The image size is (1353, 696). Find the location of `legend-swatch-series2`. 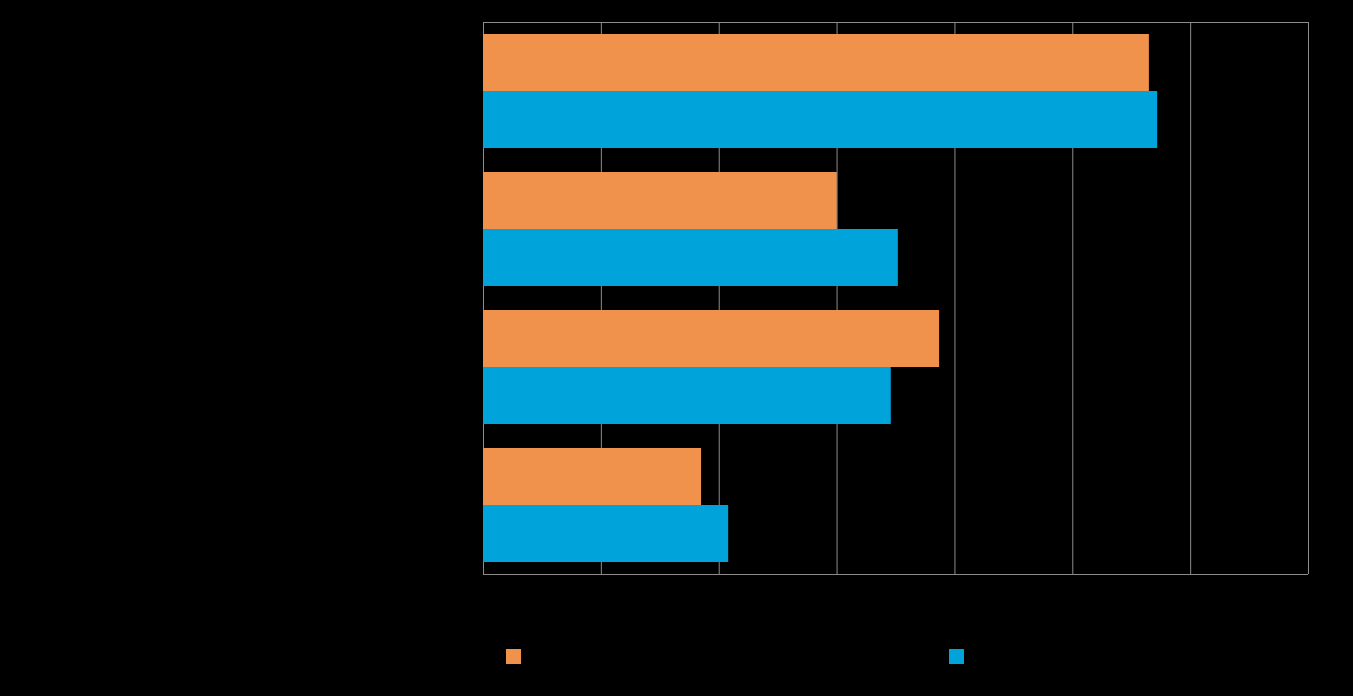

legend-swatch-series2 is located at coordinates (956, 656).